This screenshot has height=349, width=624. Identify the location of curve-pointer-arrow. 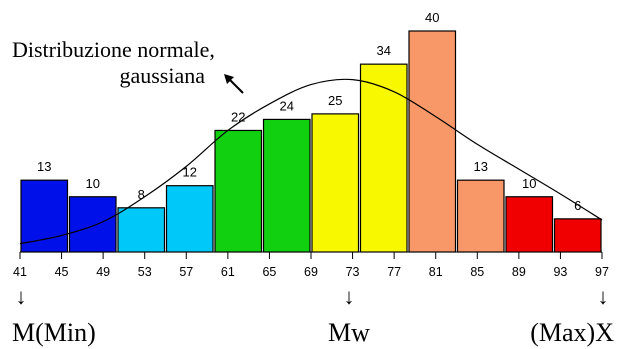
(234, 84).